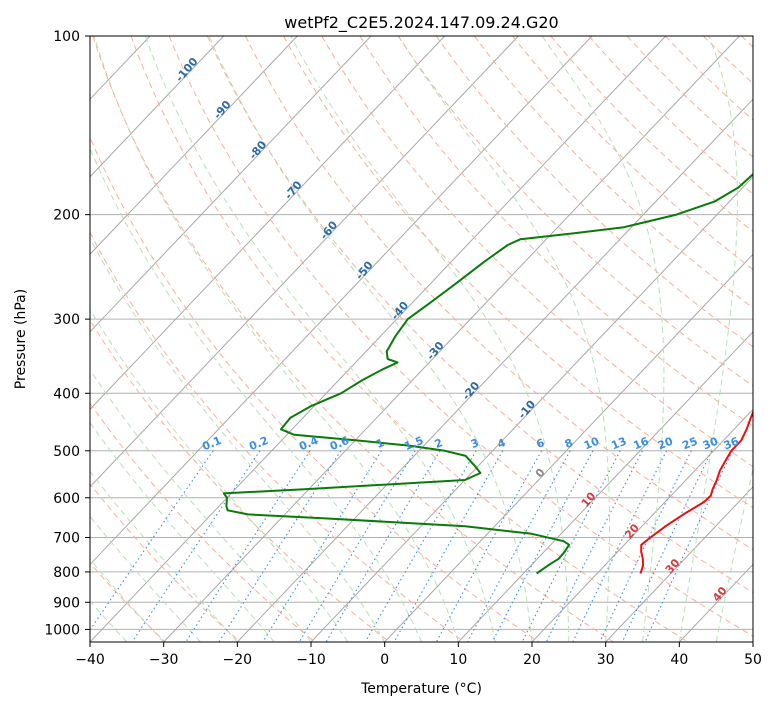 This screenshot has width=775, height=708. I want to click on mixing-ratio-label: 13, so click(618, 444).